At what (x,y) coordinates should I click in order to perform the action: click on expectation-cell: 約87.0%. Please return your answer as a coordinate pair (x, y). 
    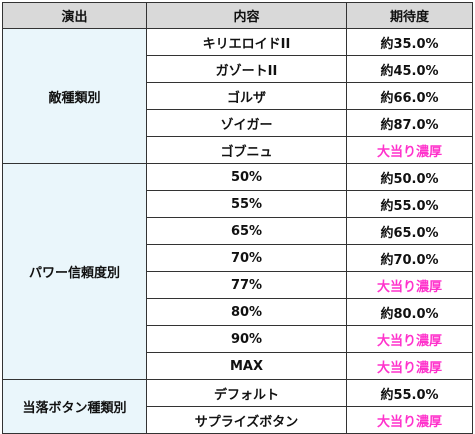
    Looking at the image, I should click on (409, 123).